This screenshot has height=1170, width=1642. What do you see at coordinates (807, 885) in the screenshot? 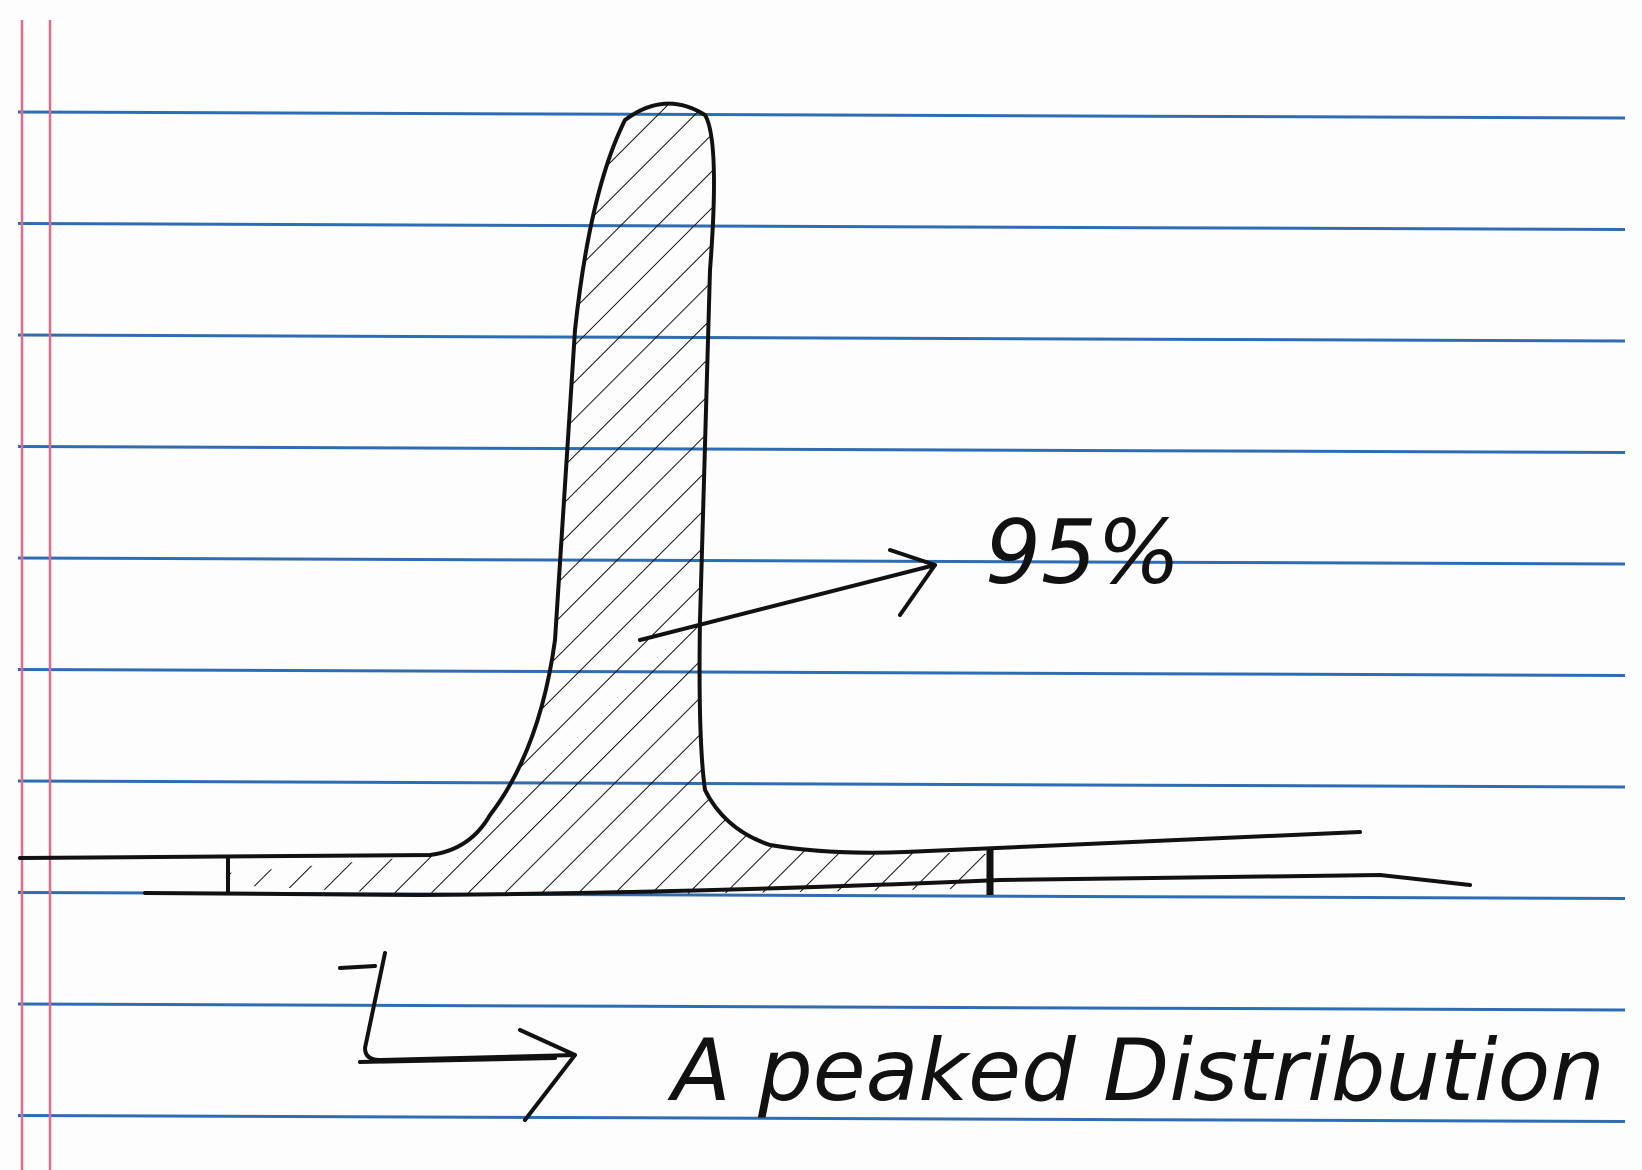
I see `baseline-axis` at bounding box center [807, 885].